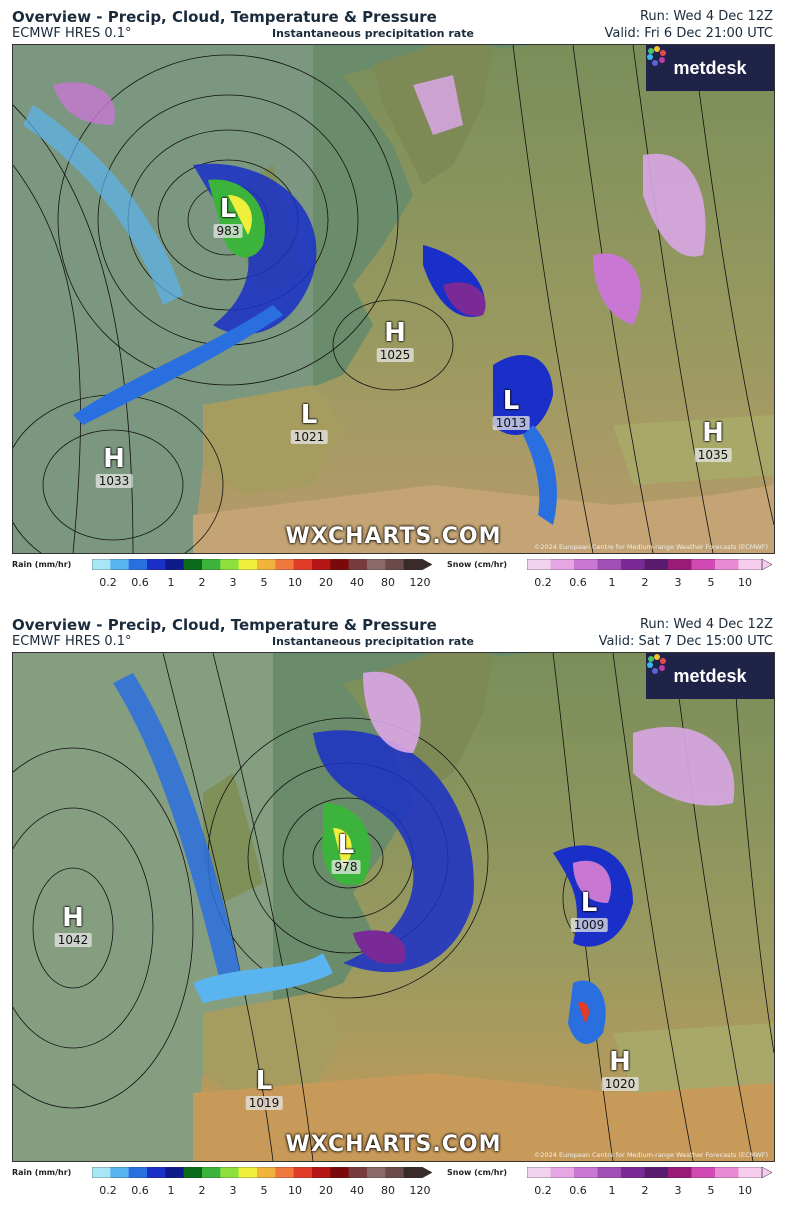  Describe the element at coordinates (114, 467) in the screenshot. I see `pressure-center: H 1033` at that location.